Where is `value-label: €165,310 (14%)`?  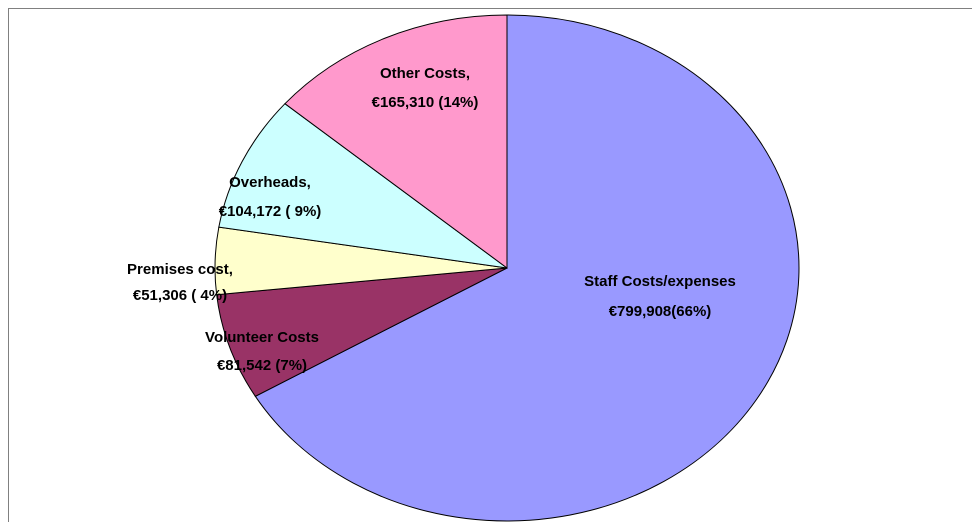
value-label: €165,310 (14%) is located at coordinates (425, 102).